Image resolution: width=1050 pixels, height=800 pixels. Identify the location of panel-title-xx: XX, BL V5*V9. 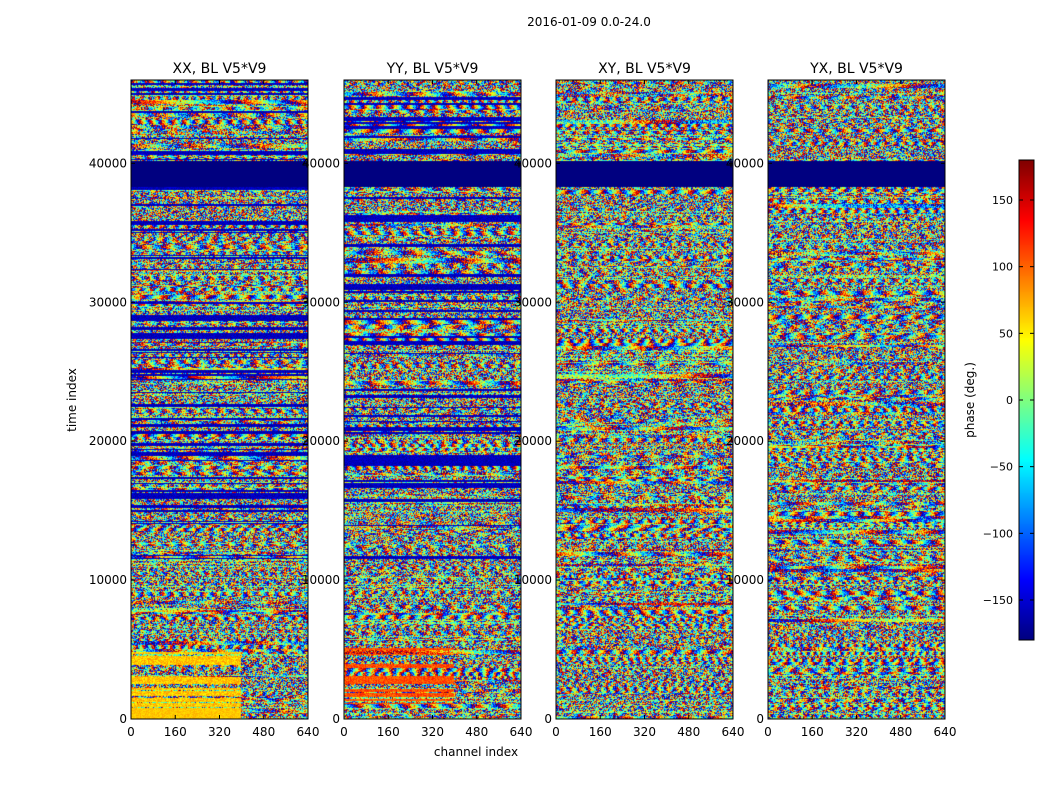
(220, 69).